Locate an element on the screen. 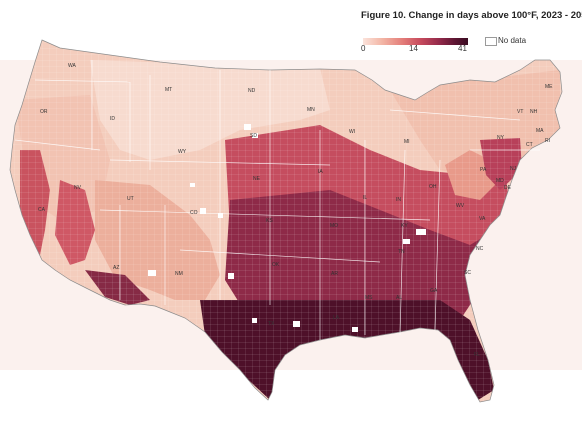 The width and height of the screenshot is (582, 433). state-label-ca: CA is located at coordinates (42, 210).